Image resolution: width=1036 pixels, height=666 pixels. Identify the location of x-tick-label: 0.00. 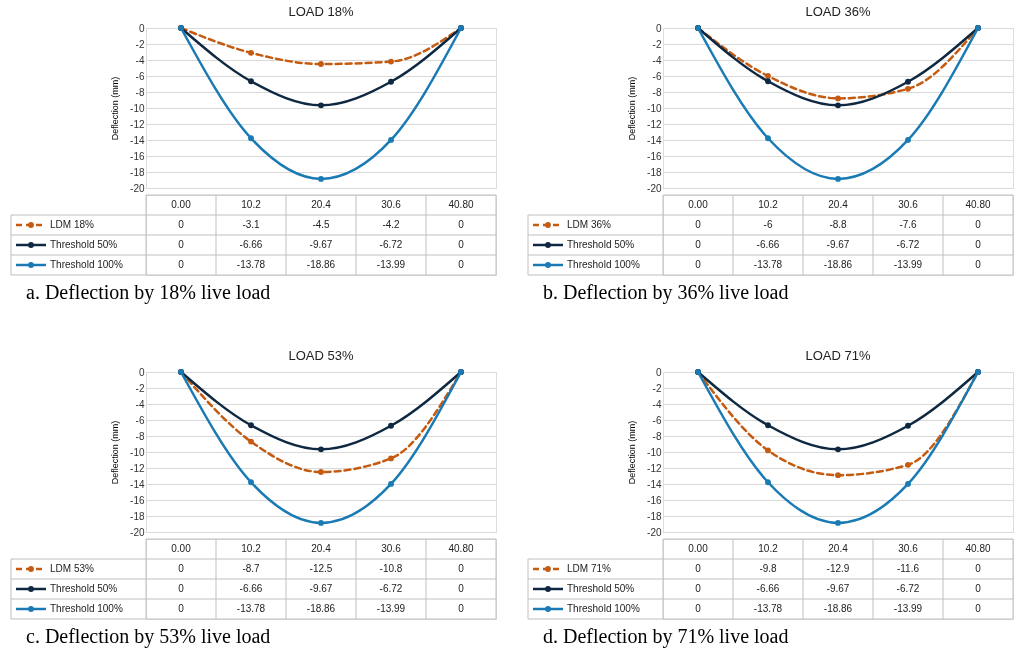
(181, 548).